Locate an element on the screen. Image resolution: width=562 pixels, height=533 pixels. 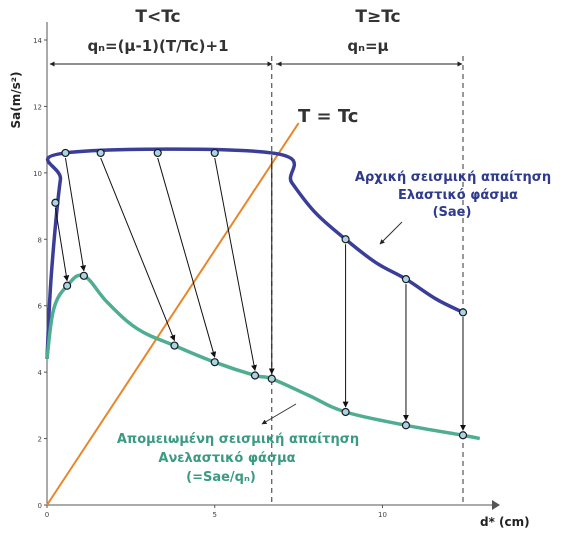
y-tick-label: 4 is located at coordinates (40, 373).